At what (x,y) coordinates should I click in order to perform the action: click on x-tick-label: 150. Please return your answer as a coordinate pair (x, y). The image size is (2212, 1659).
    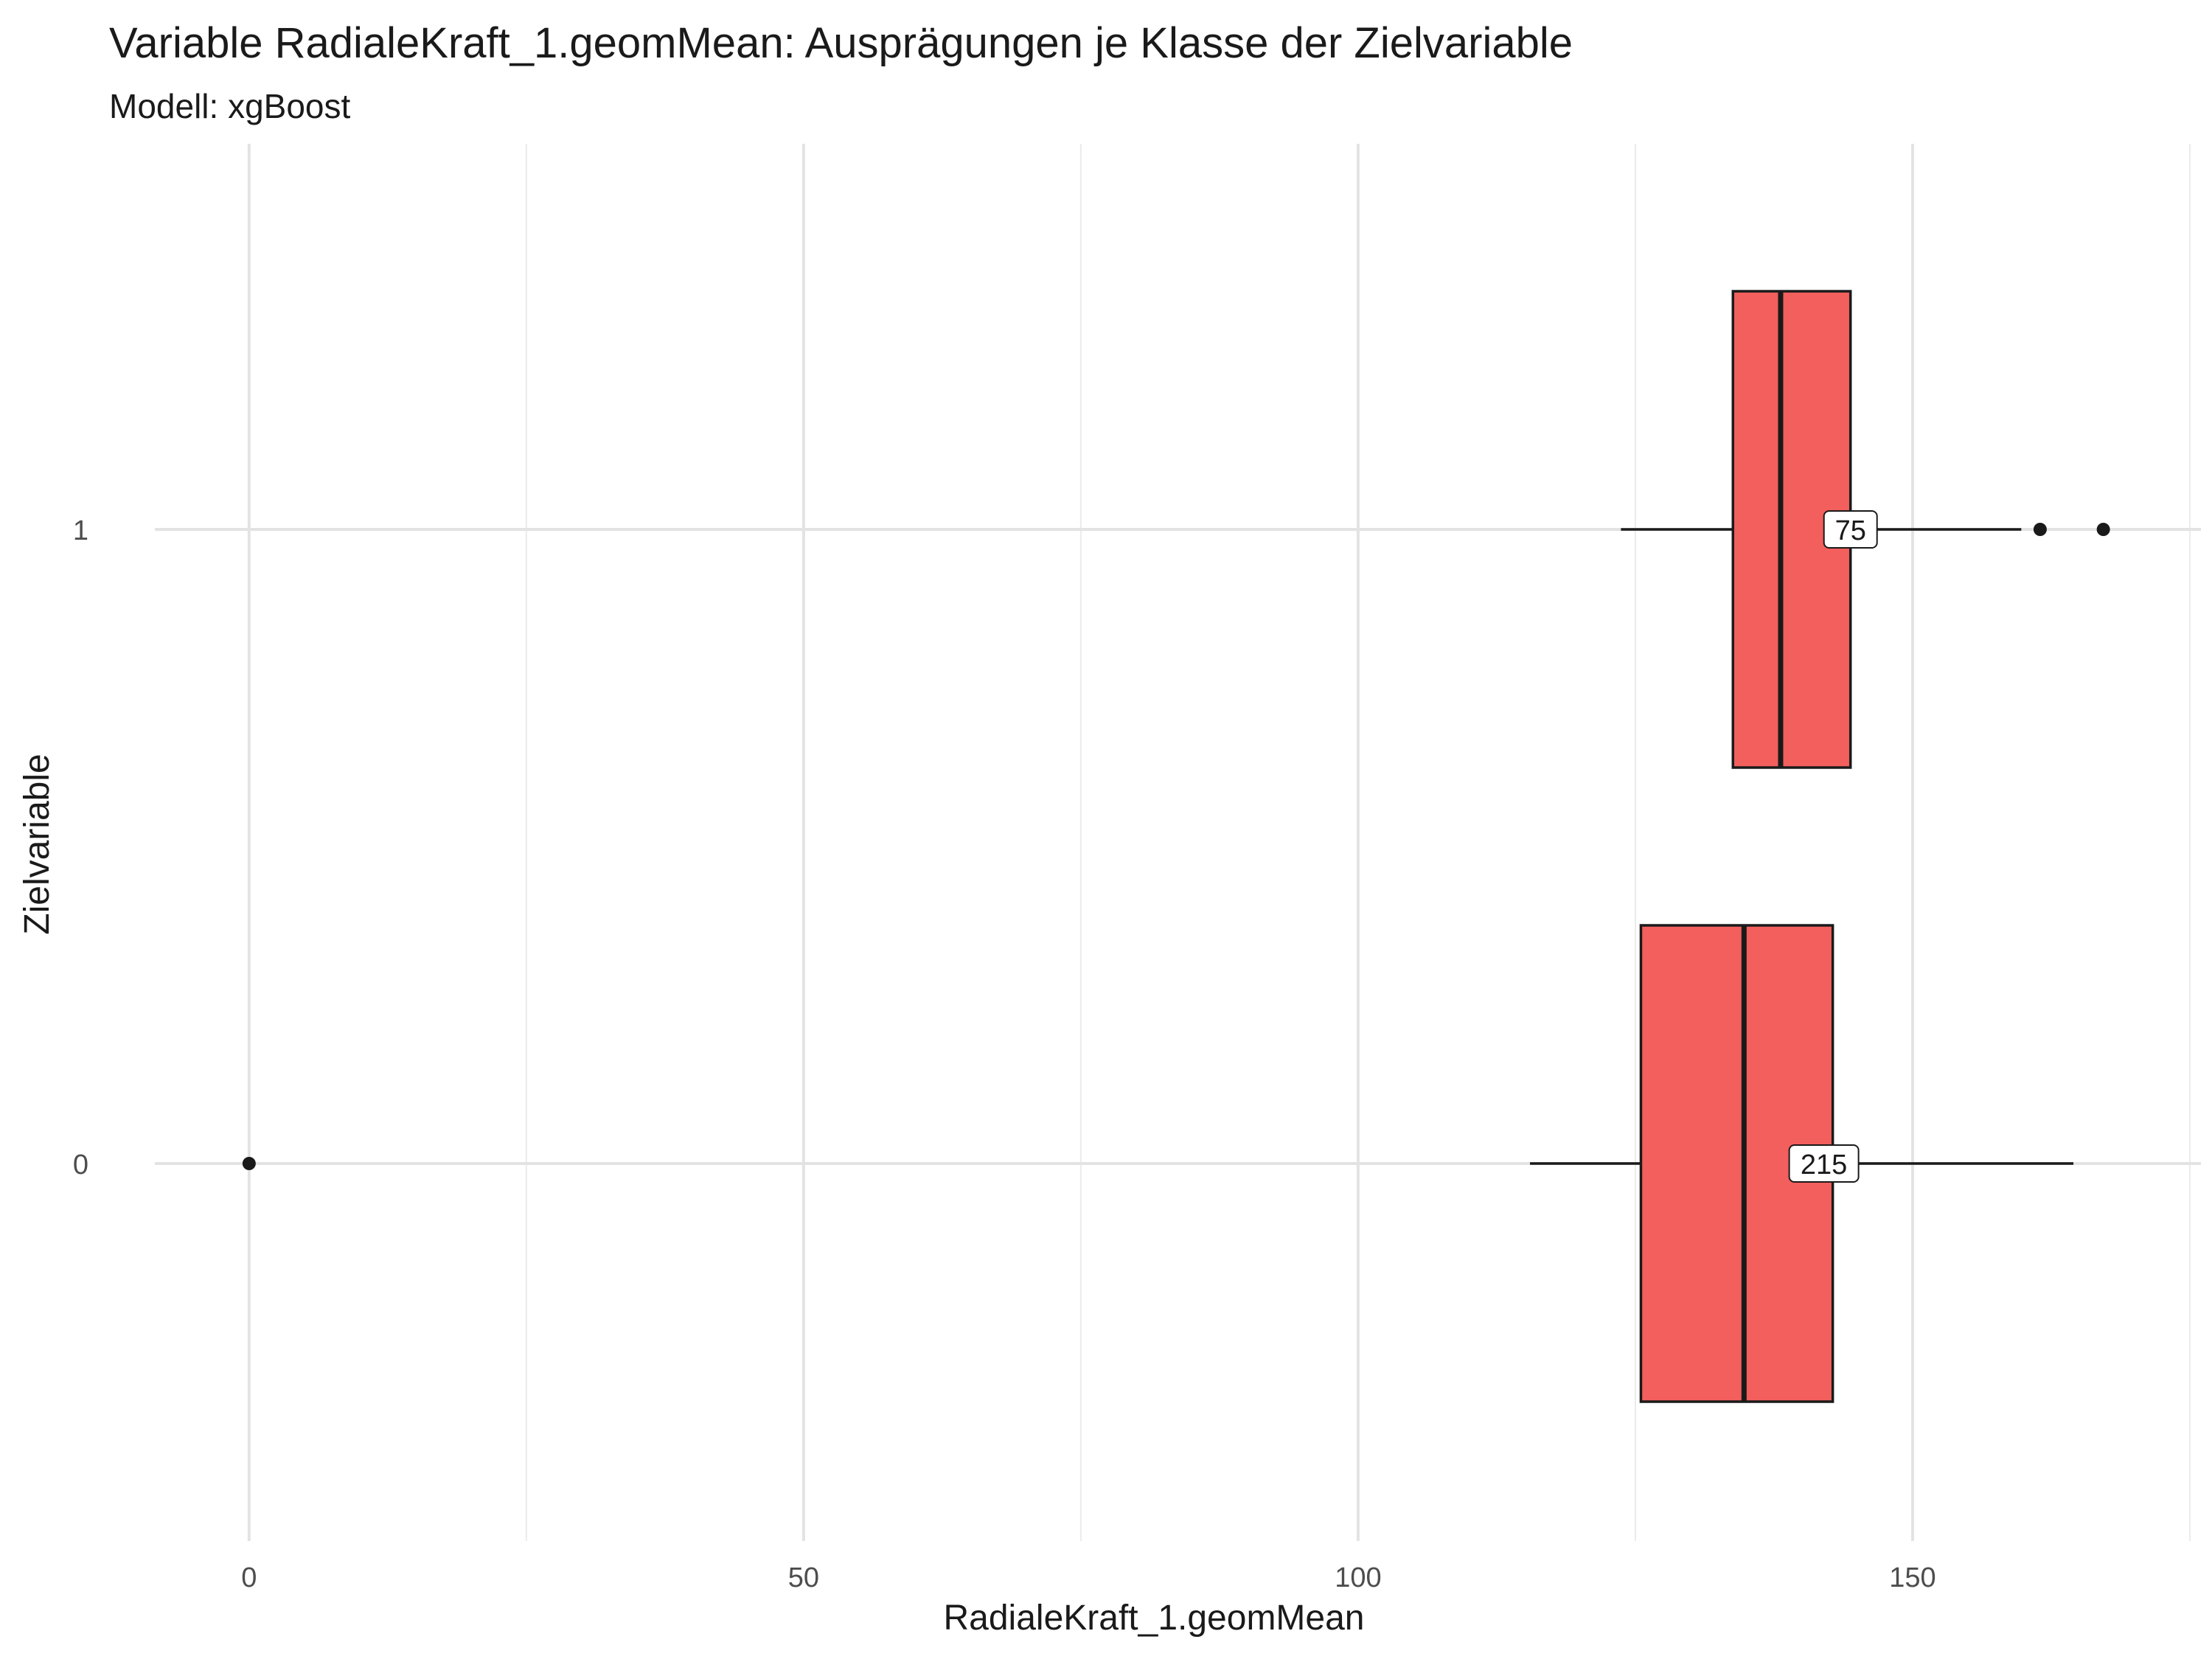
    Looking at the image, I should click on (1912, 1577).